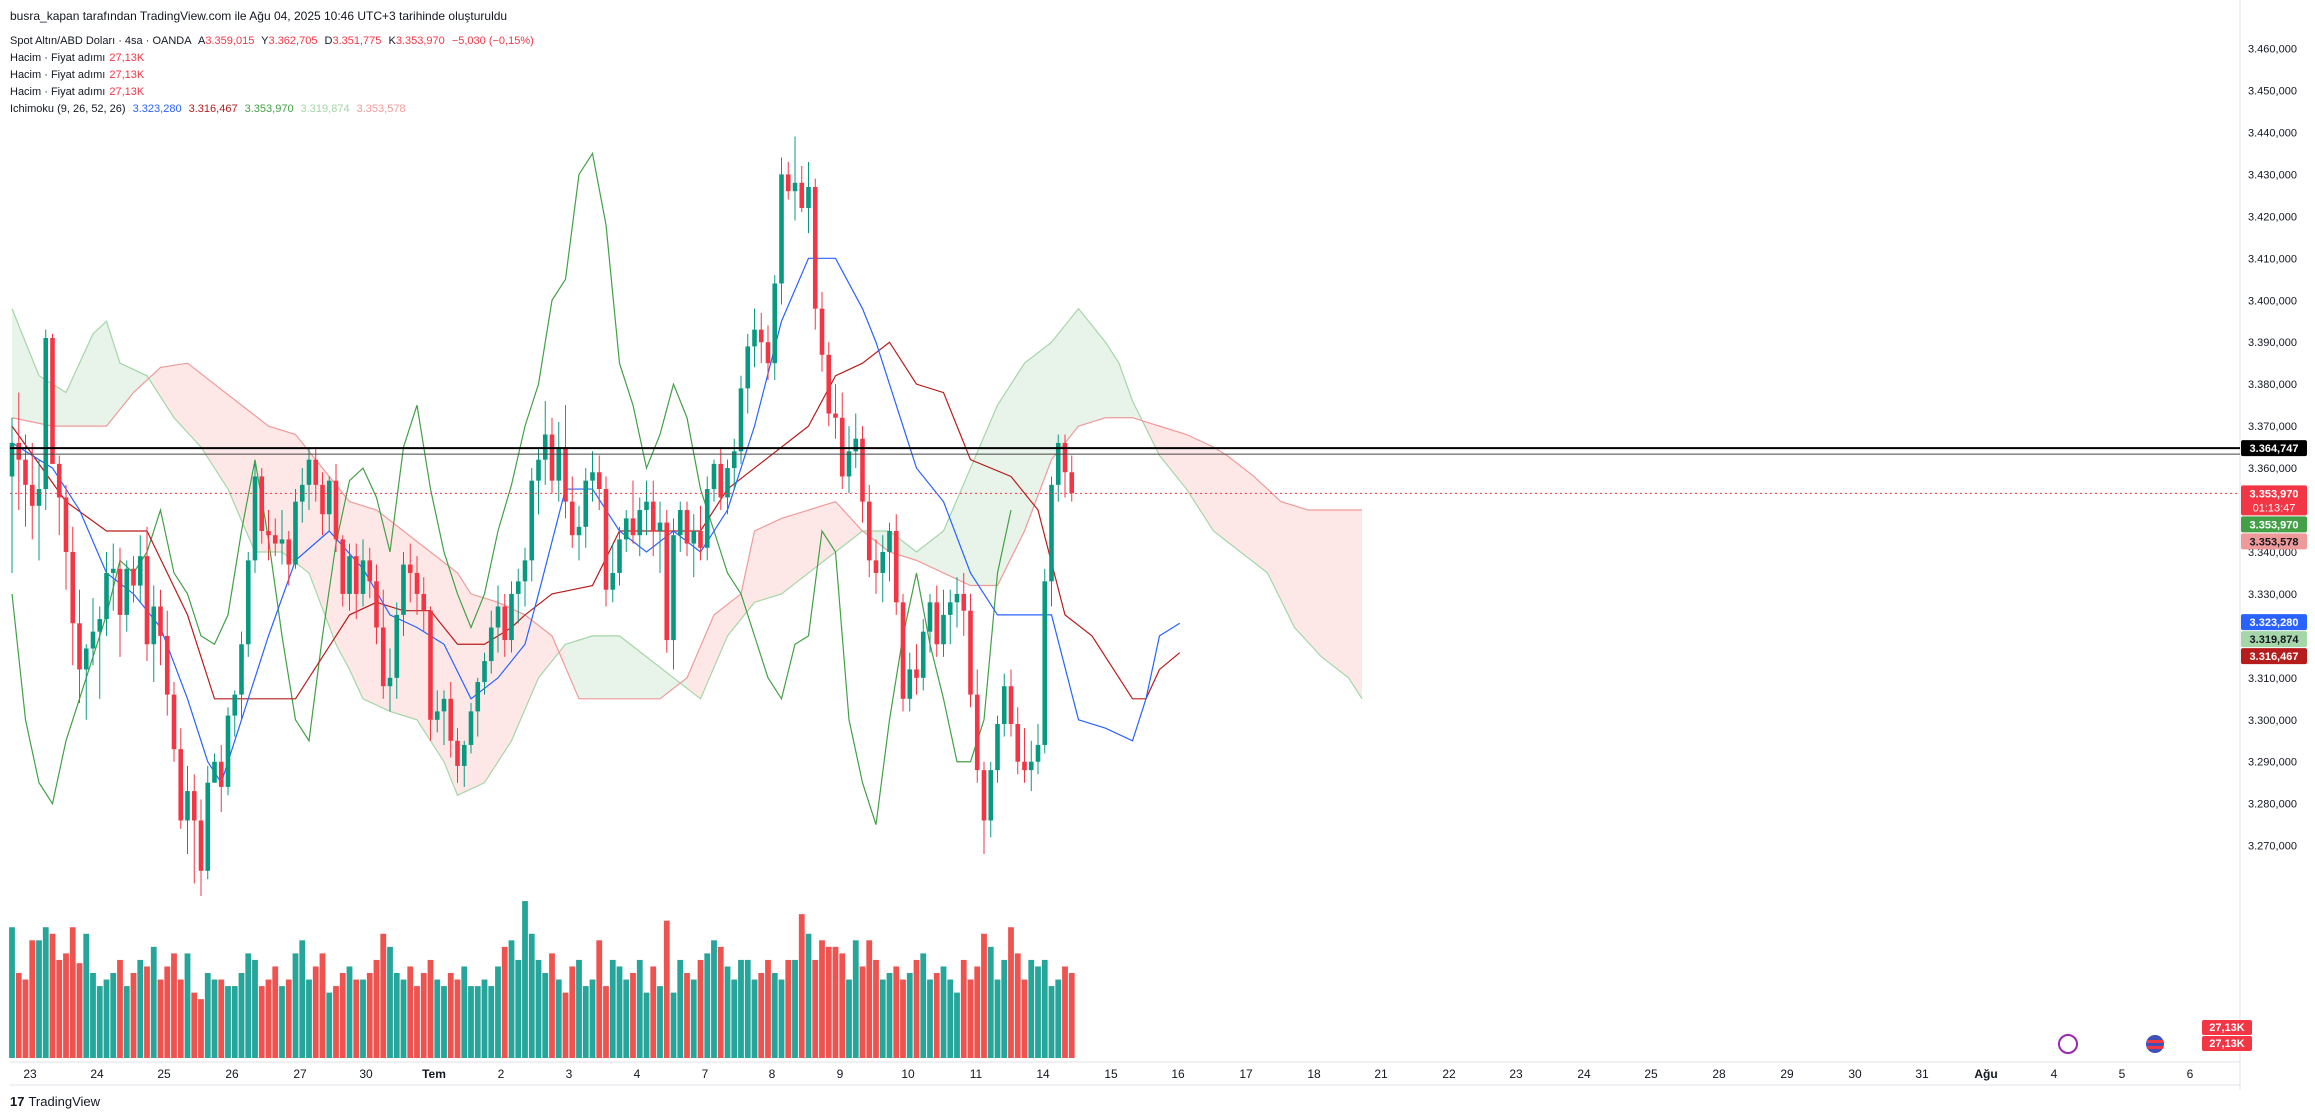 This screenshot has width=2315, height=1120. What do you see at coordinates (325, 109) in the screenshot?
I see `span-a-value: 3.319,874` at bounding box center [325, 109].